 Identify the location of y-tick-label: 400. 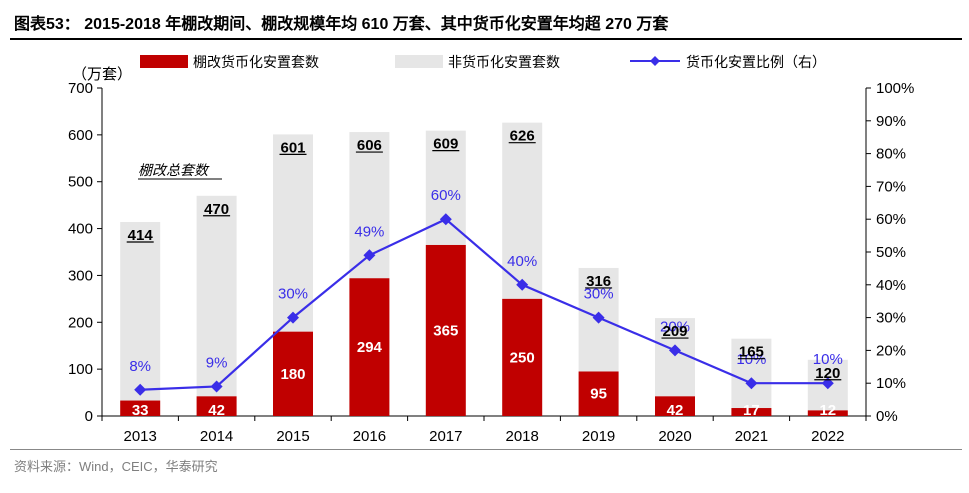
(80, 229).